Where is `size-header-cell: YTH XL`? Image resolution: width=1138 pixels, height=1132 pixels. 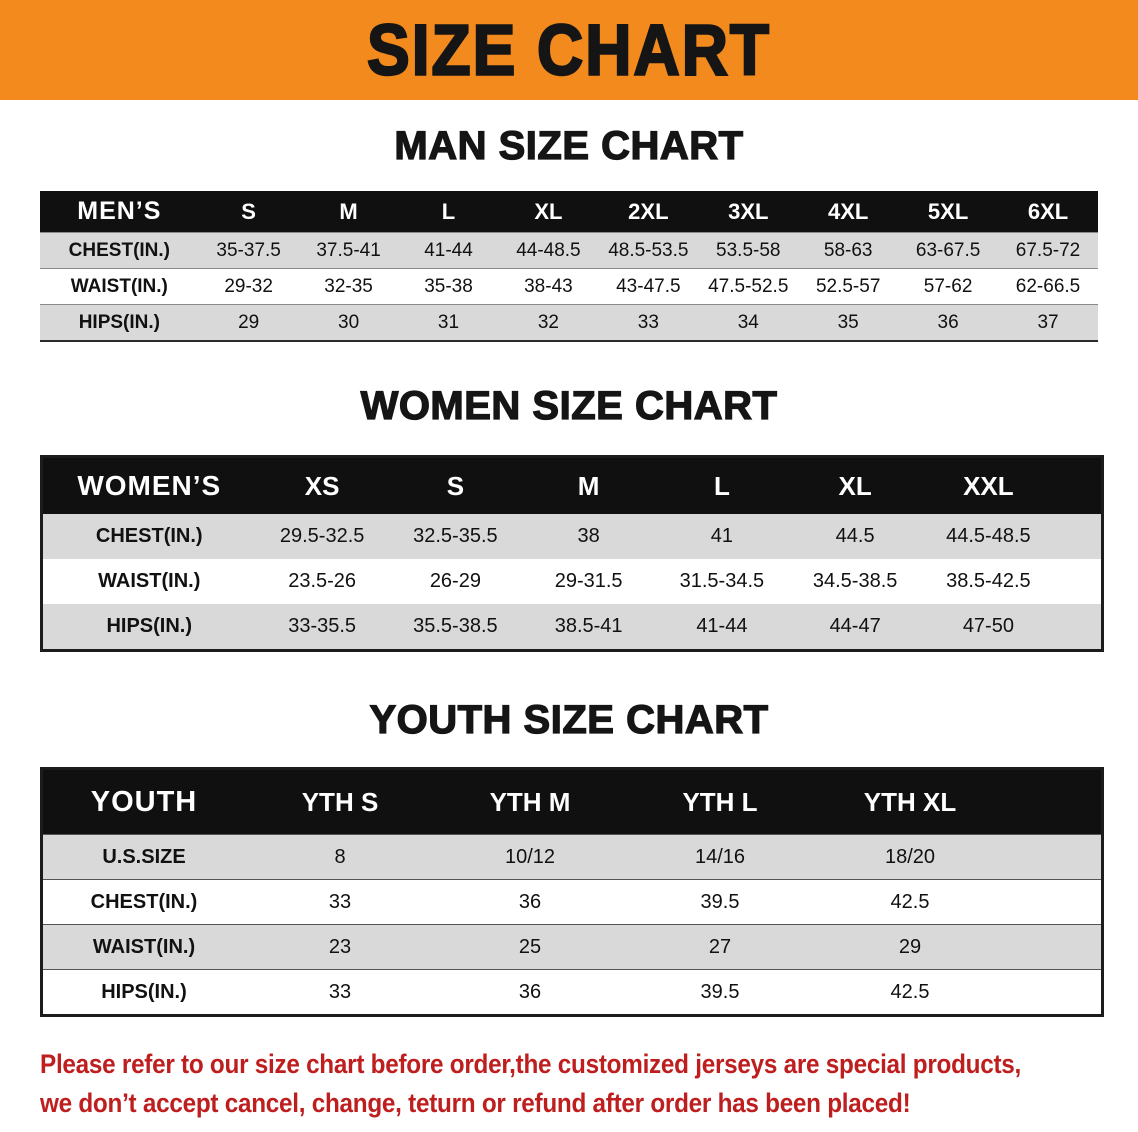
size-header-cell: YTH XL is located at coordinates (910, 801).